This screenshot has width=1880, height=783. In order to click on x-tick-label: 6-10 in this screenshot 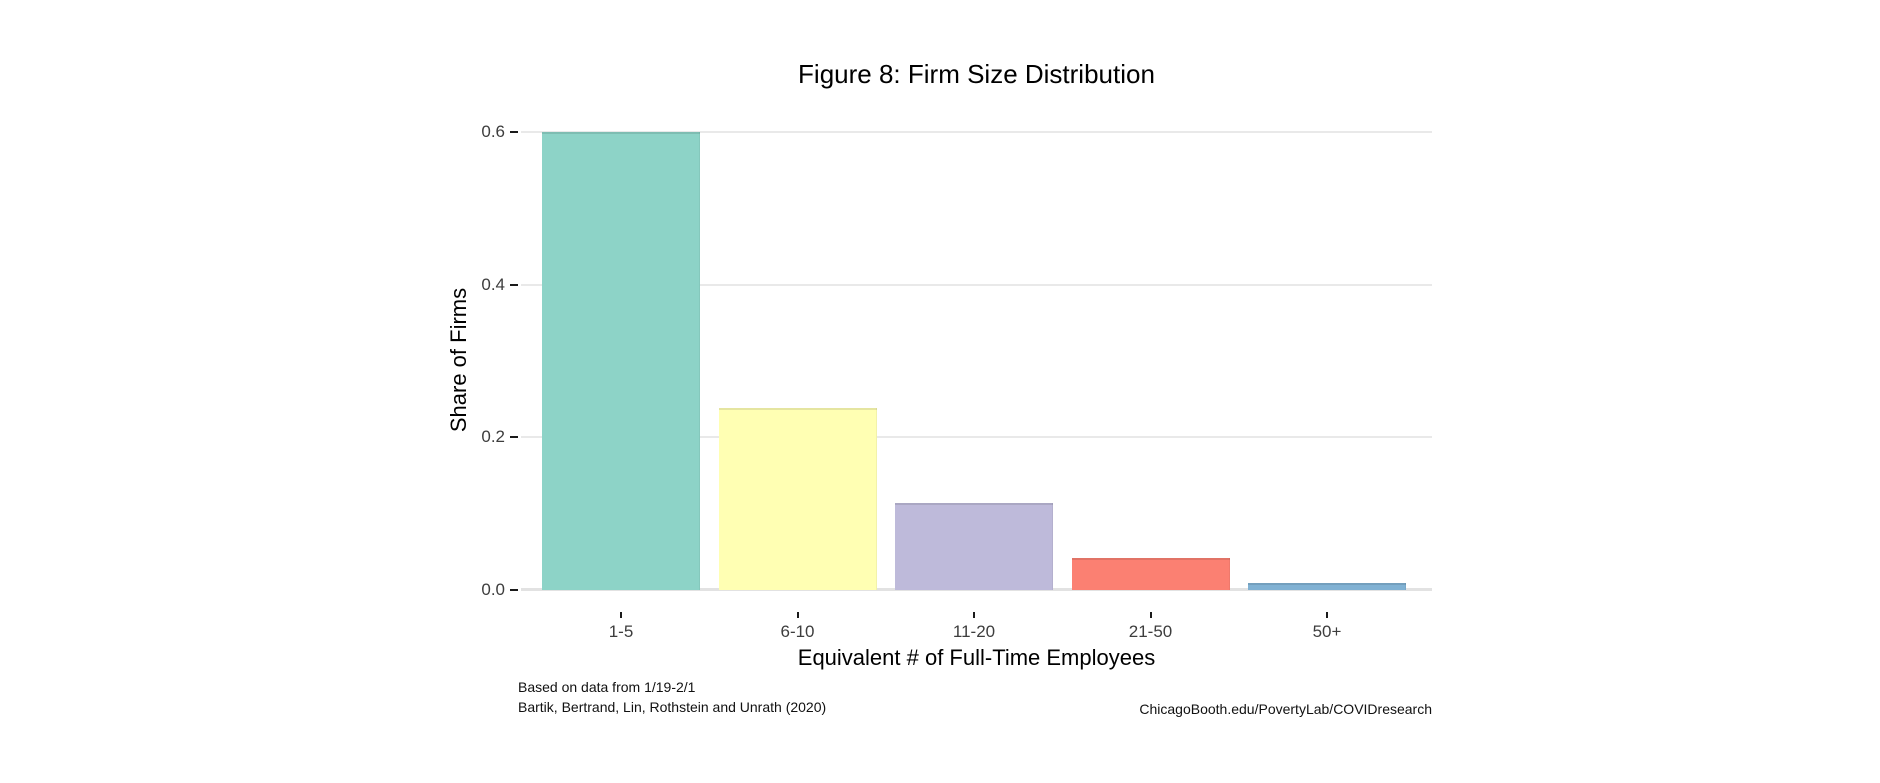, I will do `click(797, 631)`.